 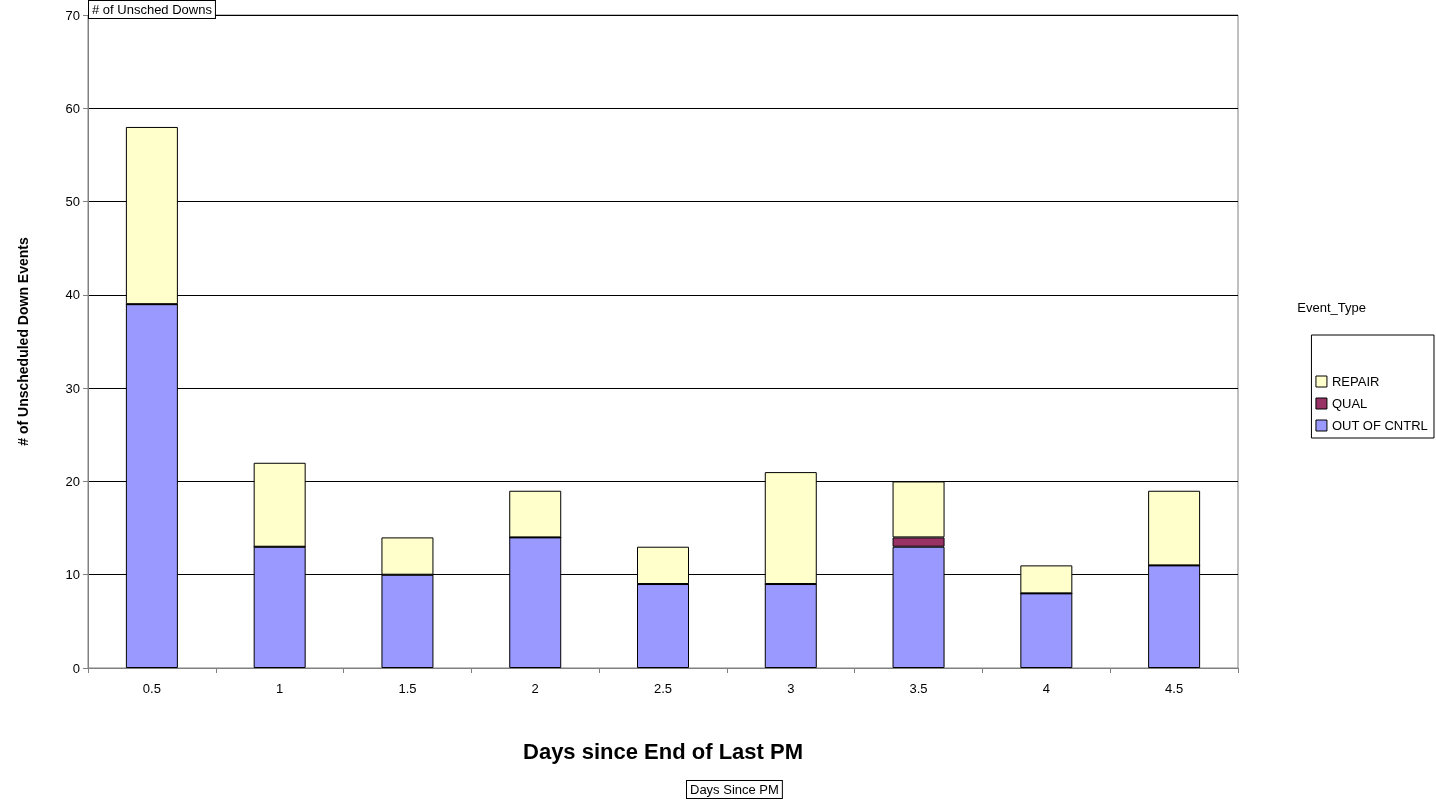 I want to click on text: Days Since PM, so click(x=734, y=789).